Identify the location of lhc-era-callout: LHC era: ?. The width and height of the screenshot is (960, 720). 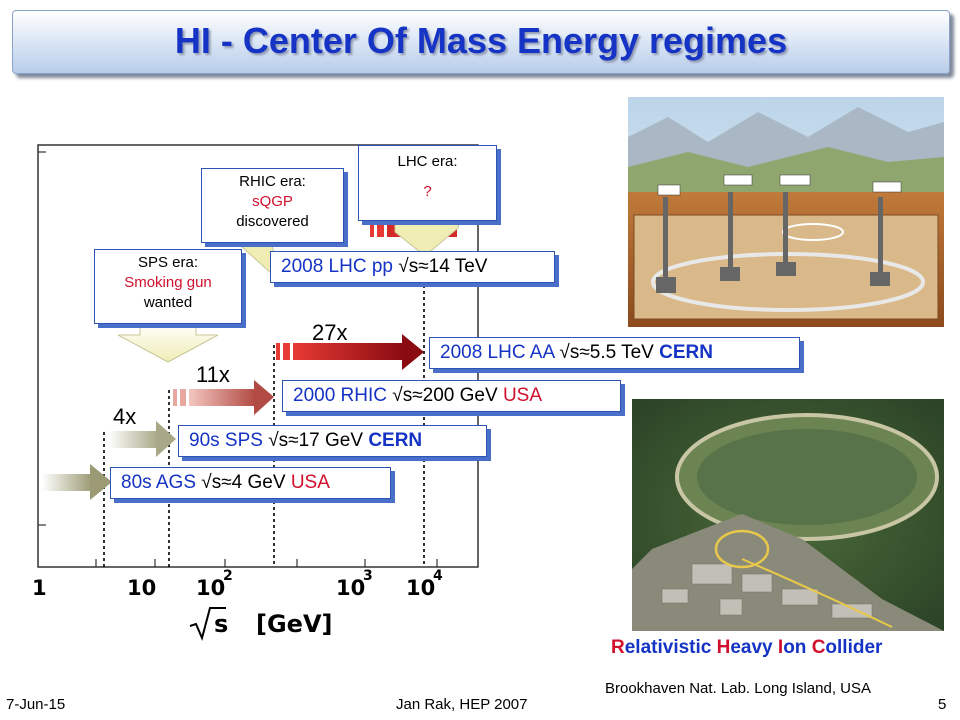
(427, 183).